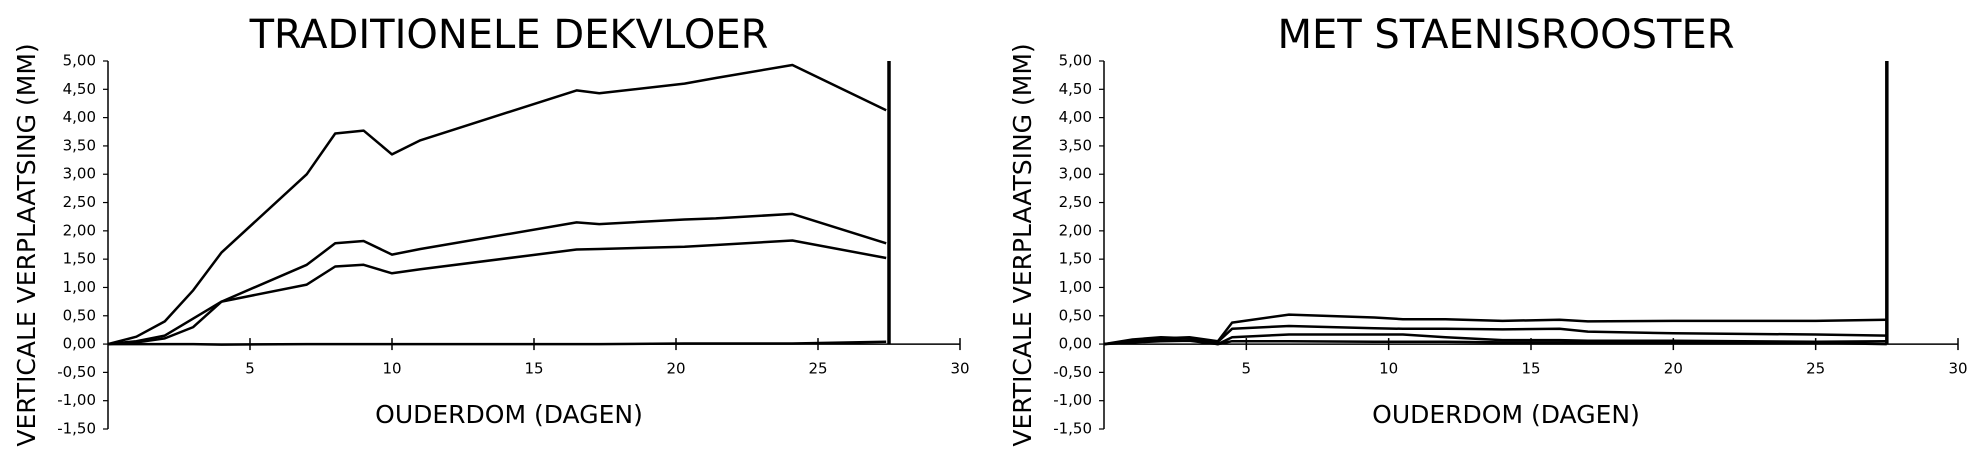 The width and height of the screenshot is (1980, 458). What do you see at coordinates (509, 35) in the screenshot?
I see `chart-title: TRADITIONELE DEKVLOER` at bounding box center [509, 35].